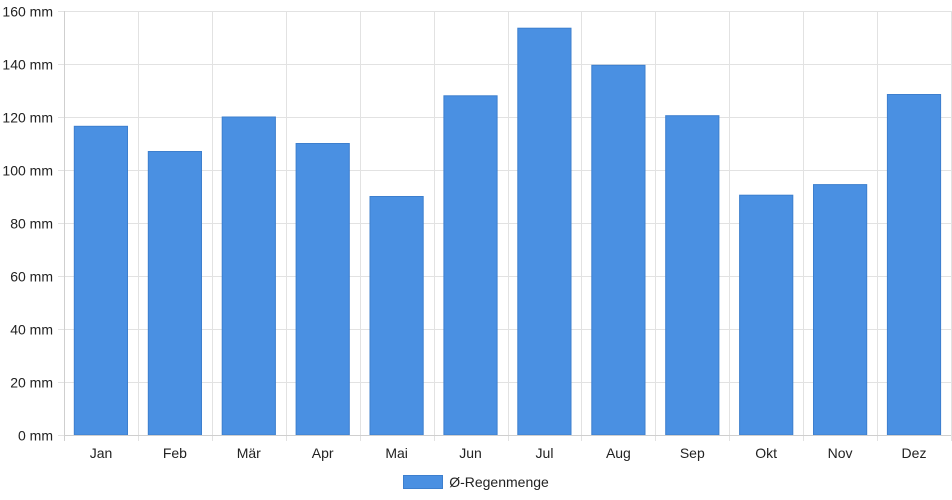 The width and height of the screenshot is (952, 500). What do you see at coordinates (248, 276) in the screenshot?
I see `bar-mär` at bounding box center [248, 276].